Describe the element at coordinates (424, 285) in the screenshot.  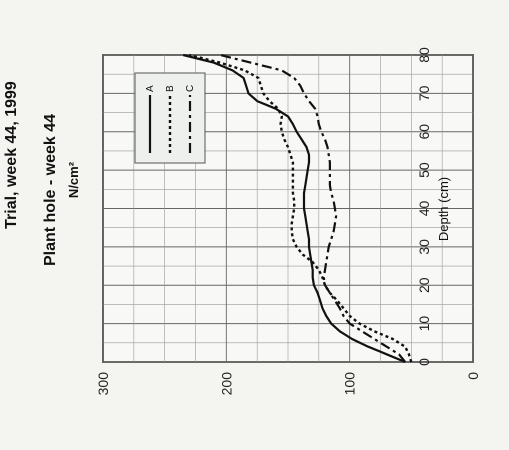
I see `x-tick-label: 20` at that location.